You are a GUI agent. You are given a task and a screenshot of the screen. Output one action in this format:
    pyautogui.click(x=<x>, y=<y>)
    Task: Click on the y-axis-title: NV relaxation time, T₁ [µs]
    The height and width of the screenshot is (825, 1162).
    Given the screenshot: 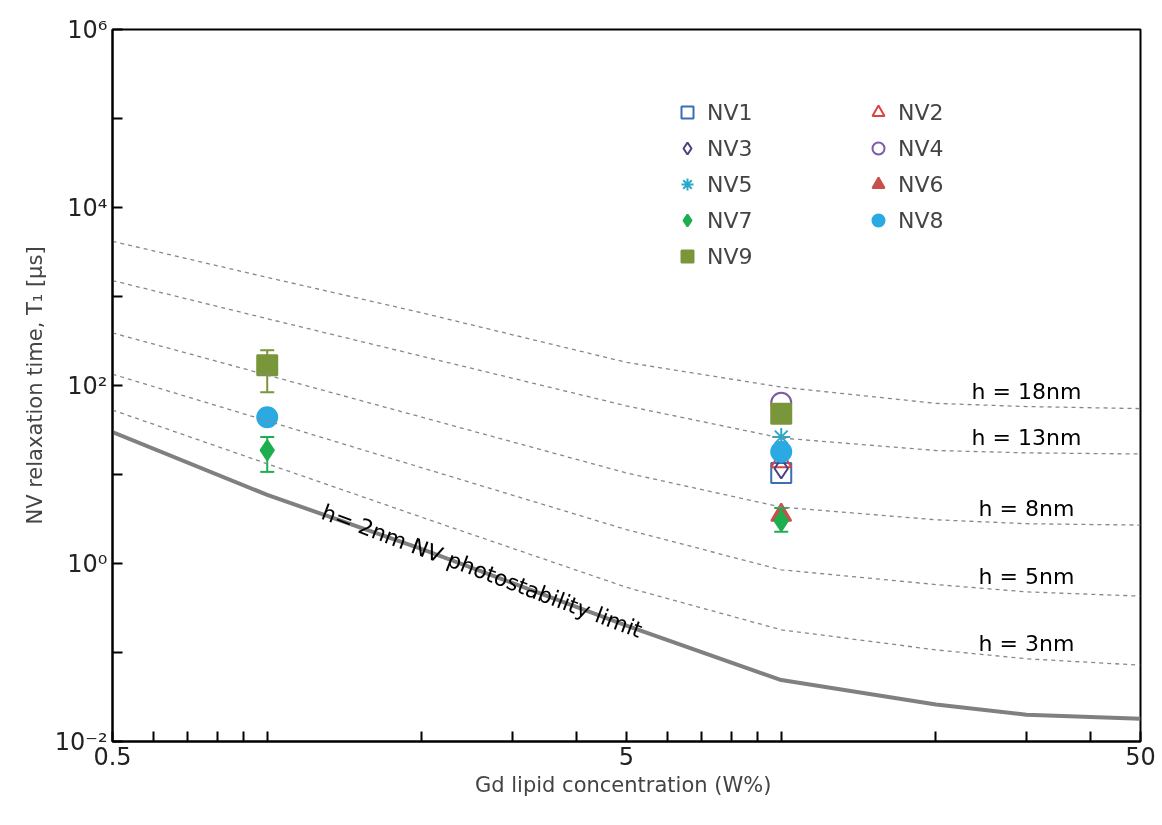 What is the action you would take?
    pyautogui.click(x=34, y=385)
    